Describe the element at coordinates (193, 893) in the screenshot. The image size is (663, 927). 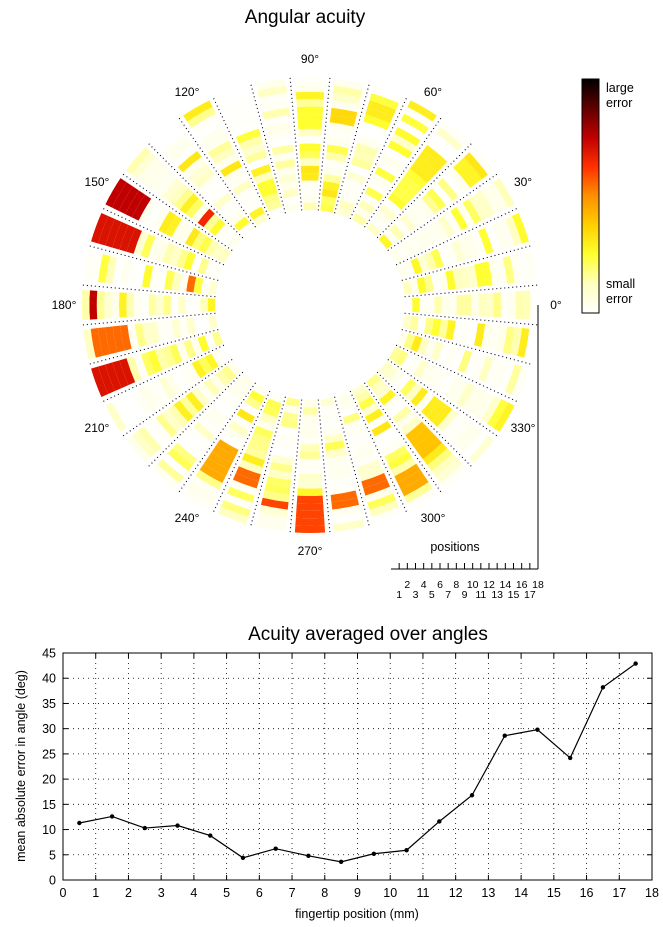
I see `x-tick-label: 4` at that location.